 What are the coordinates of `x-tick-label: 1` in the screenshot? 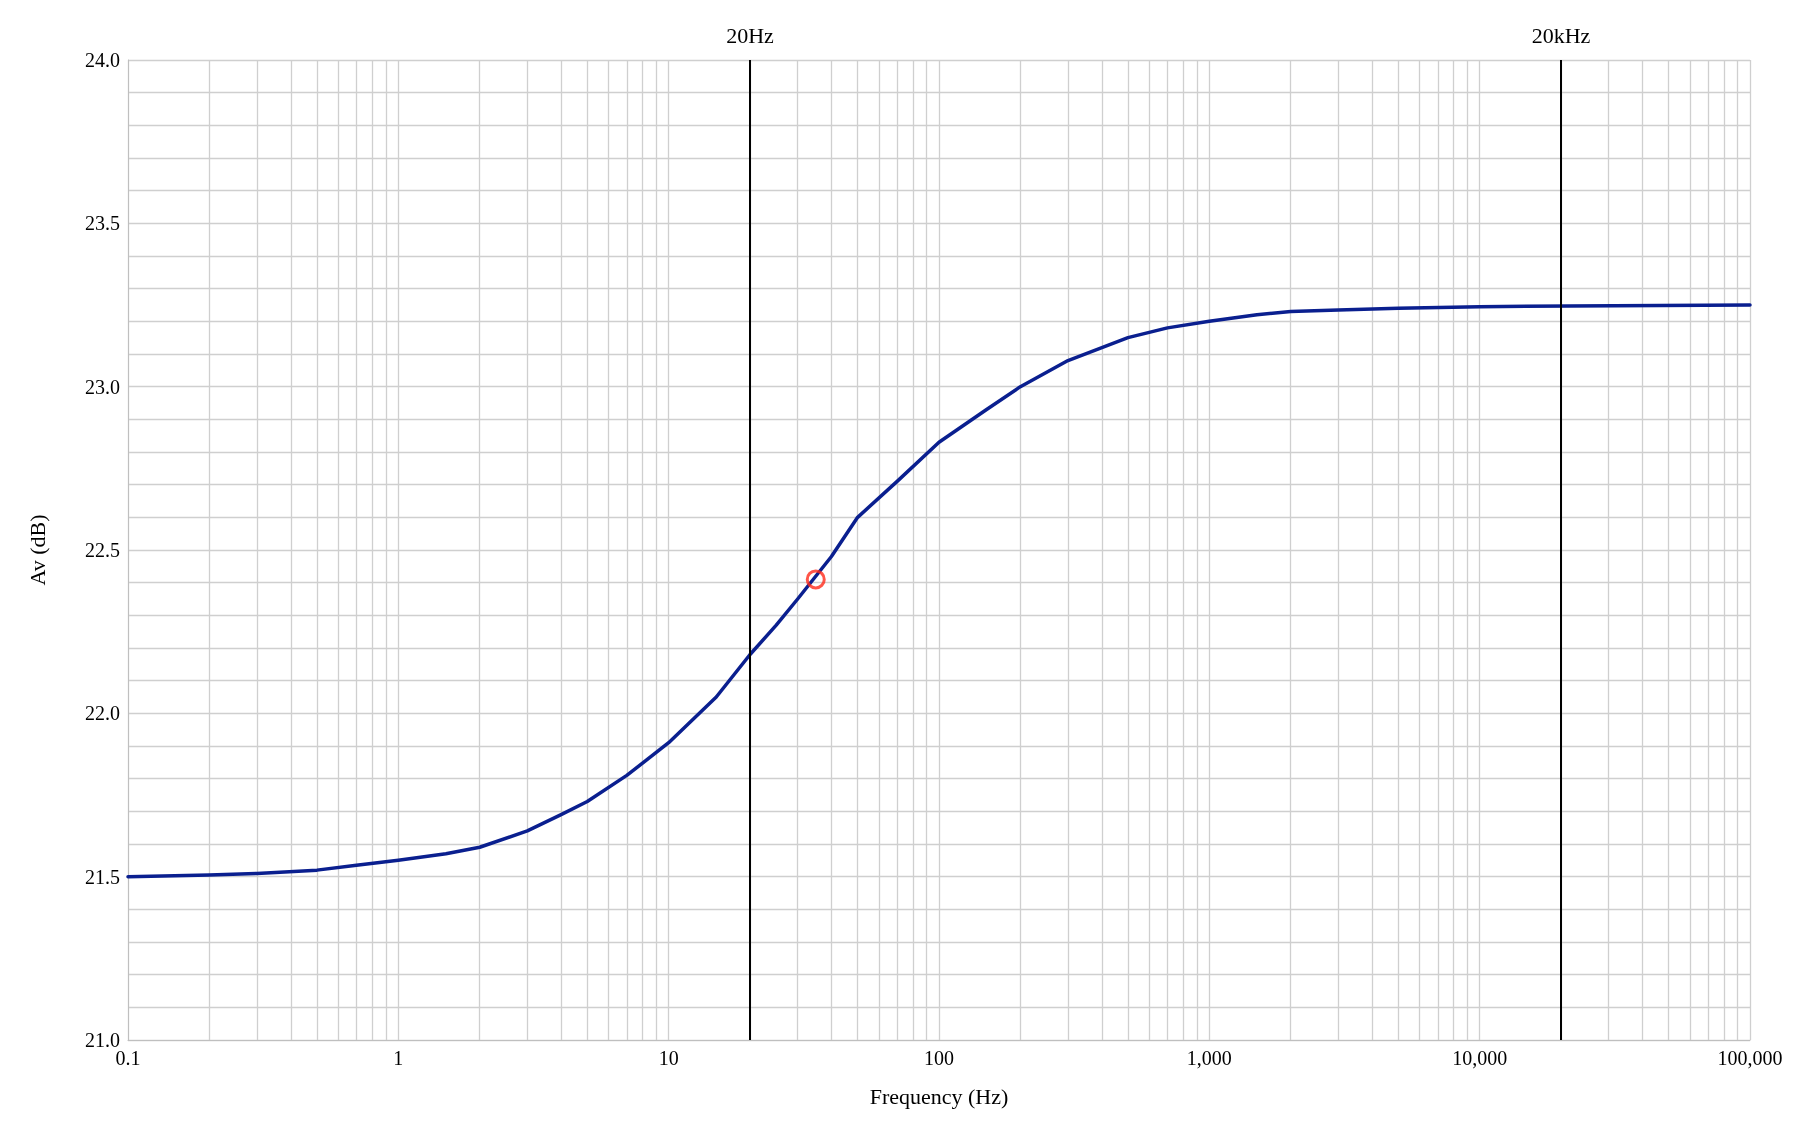 It's located at (398, 1058).